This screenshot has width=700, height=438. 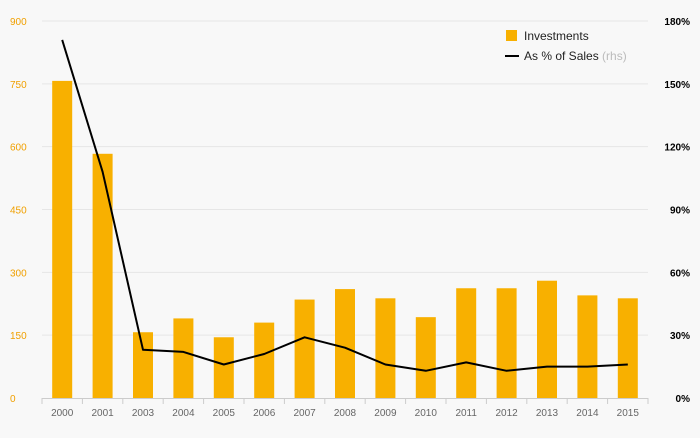 What do you see at coordinates (426, 357) in the screenshot?
I see `bar-2010` at bounding box center [426, 357].